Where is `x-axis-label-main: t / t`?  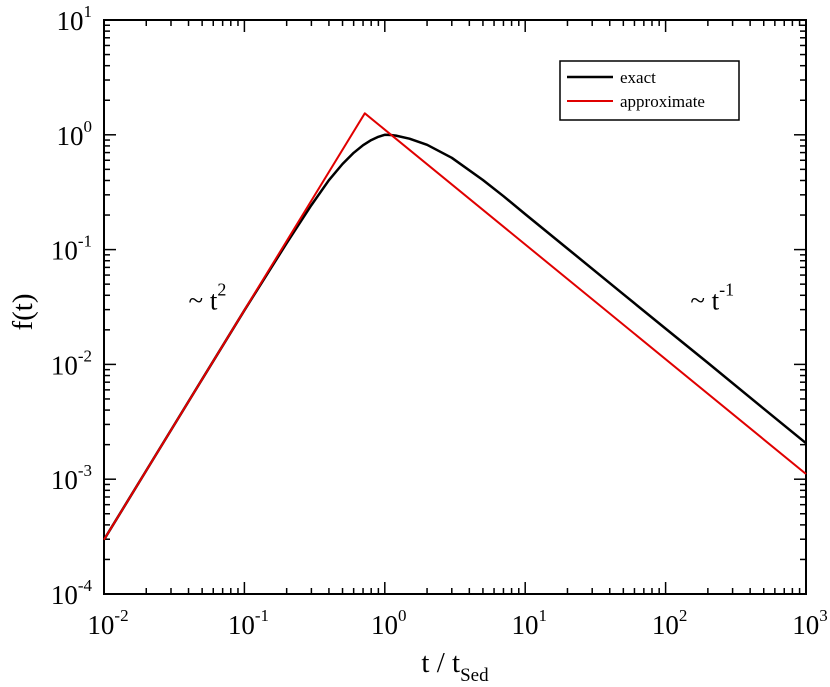
x-axis-label-main: t / t is located at coordinates (440, 663).